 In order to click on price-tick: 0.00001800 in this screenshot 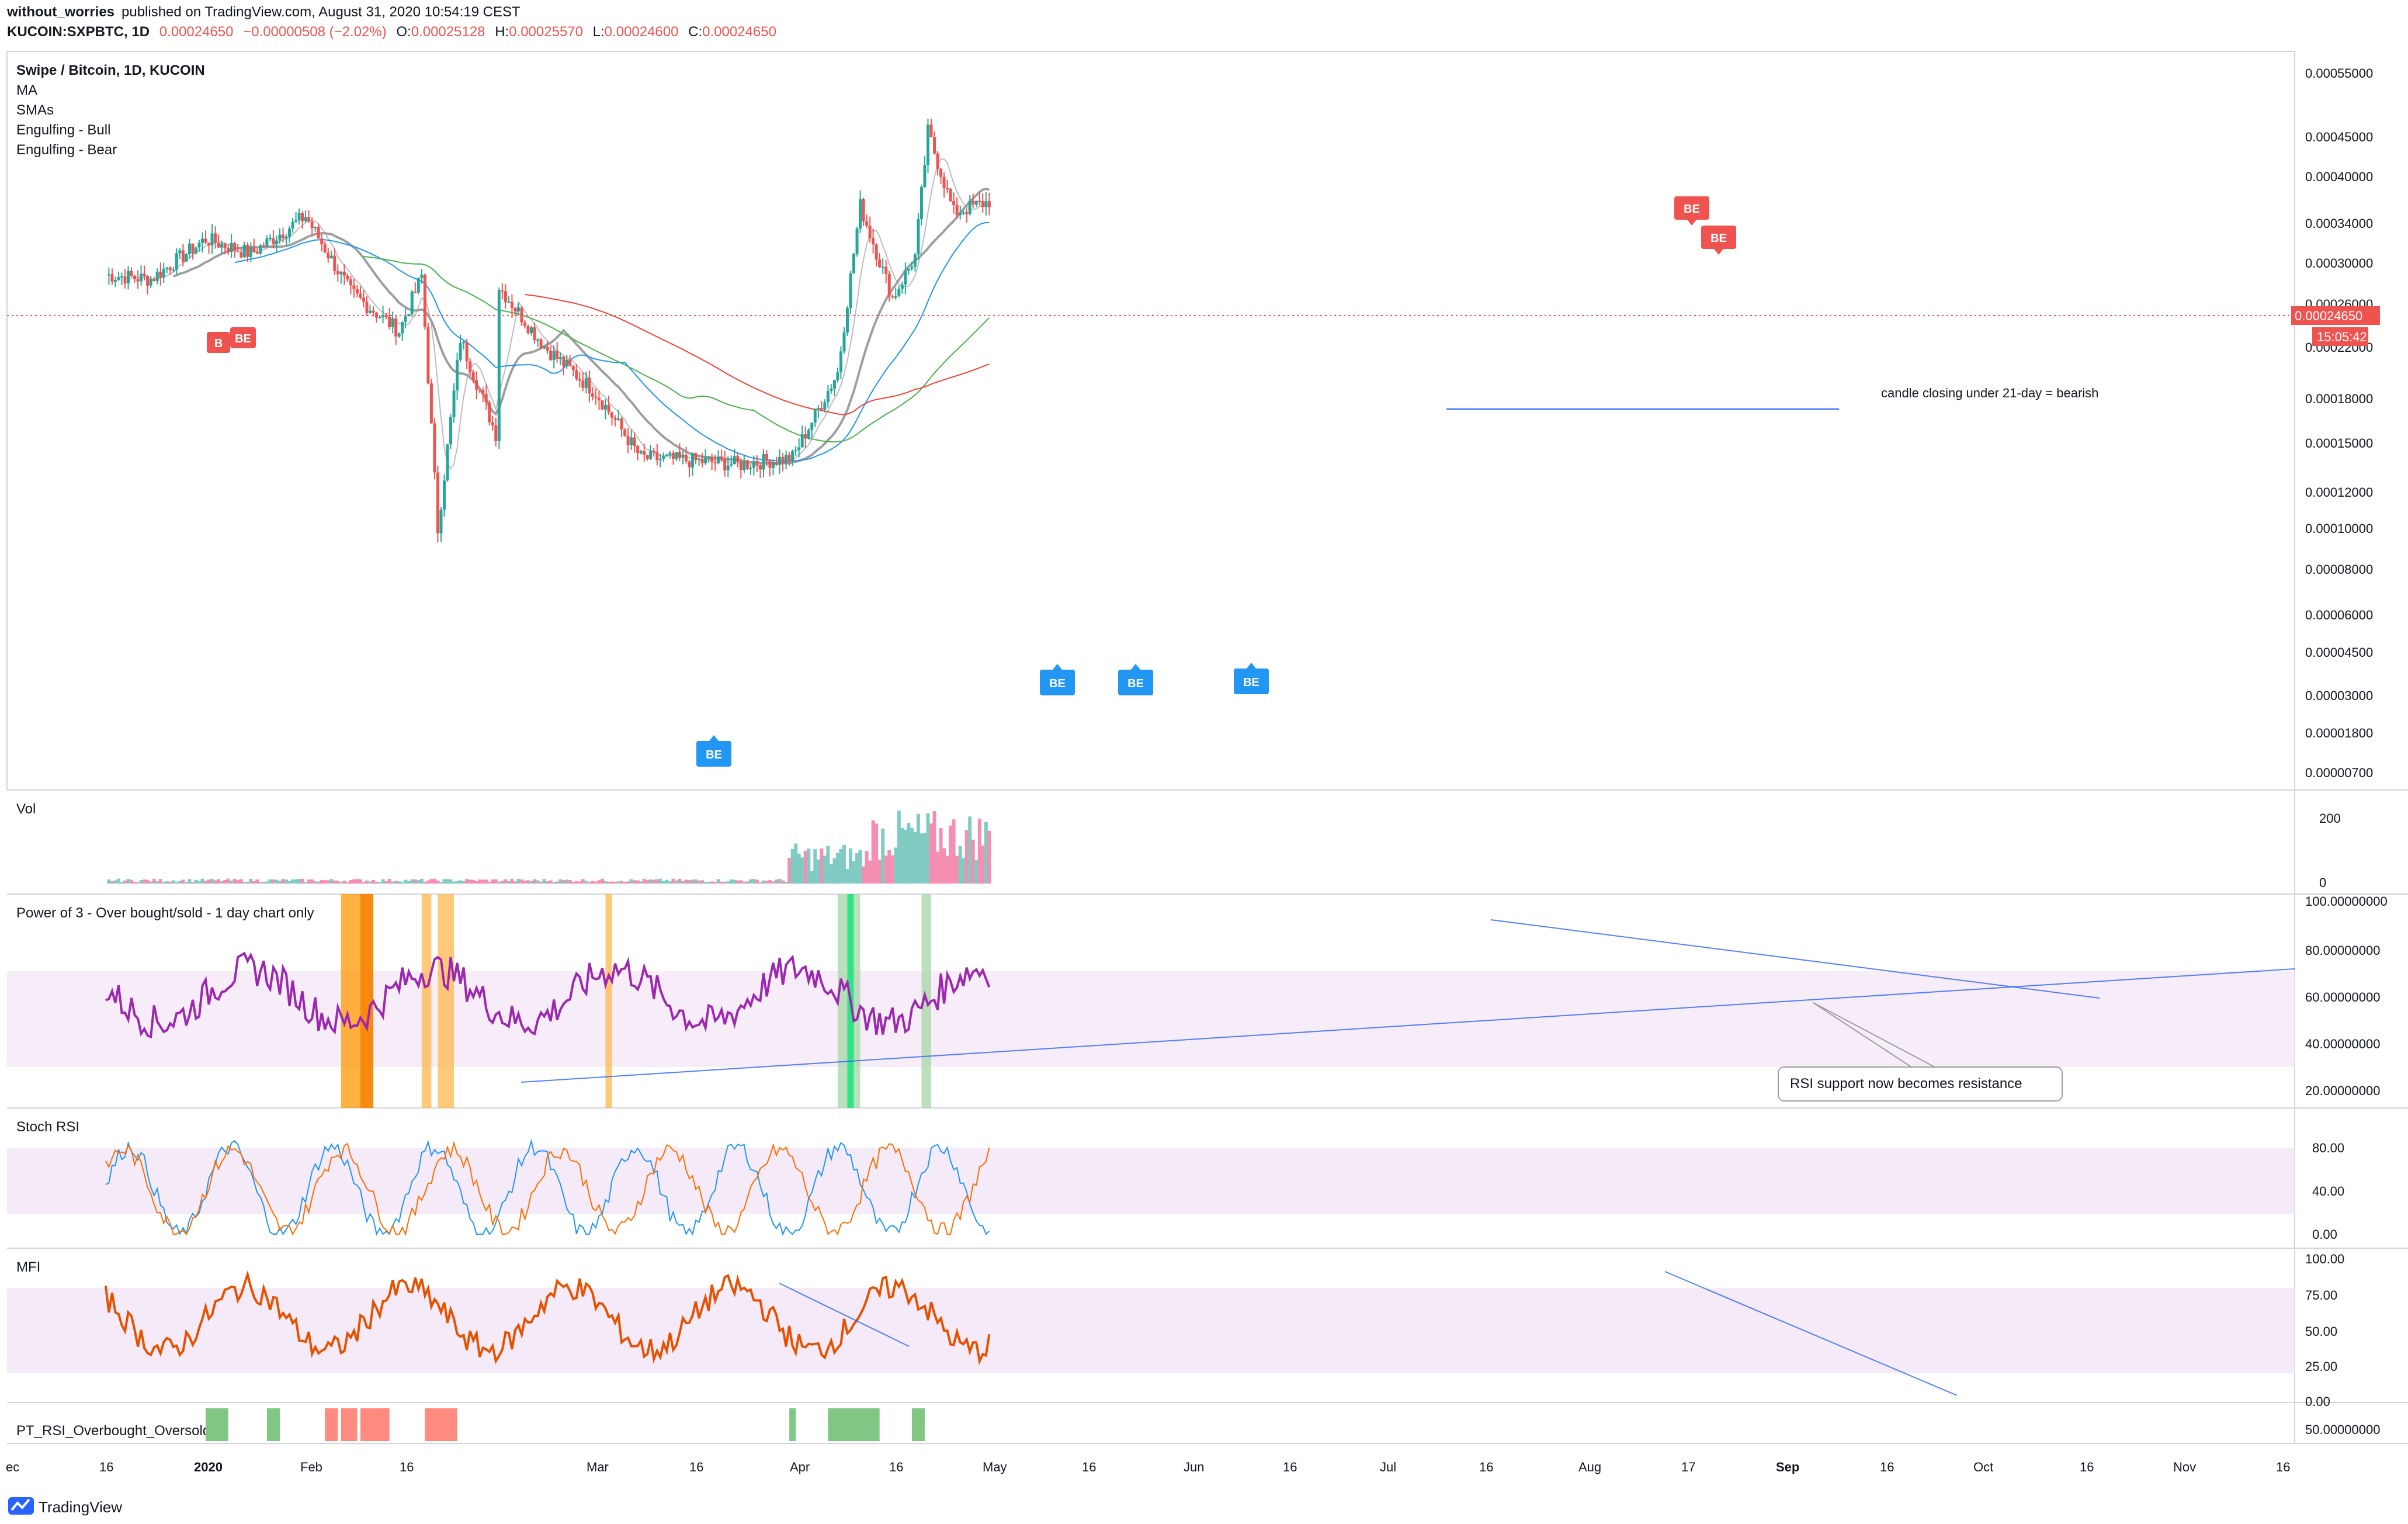, I will do `click(2339, 733)`.